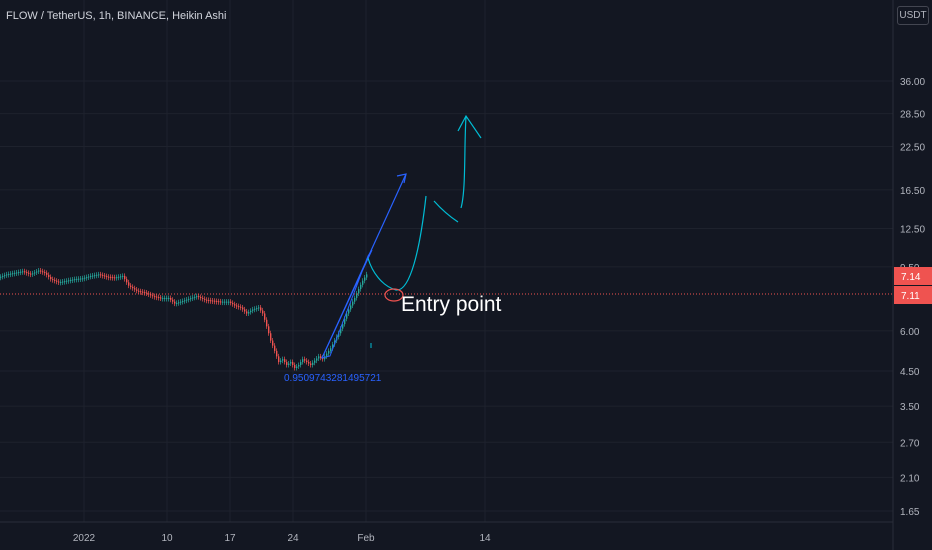 The width and height of the screenshot is (932, 550). What do you see at coordinates (910, 443) in the screenshot?
I see `y-tick-label: 2.70` at bounding box center [910, 443].